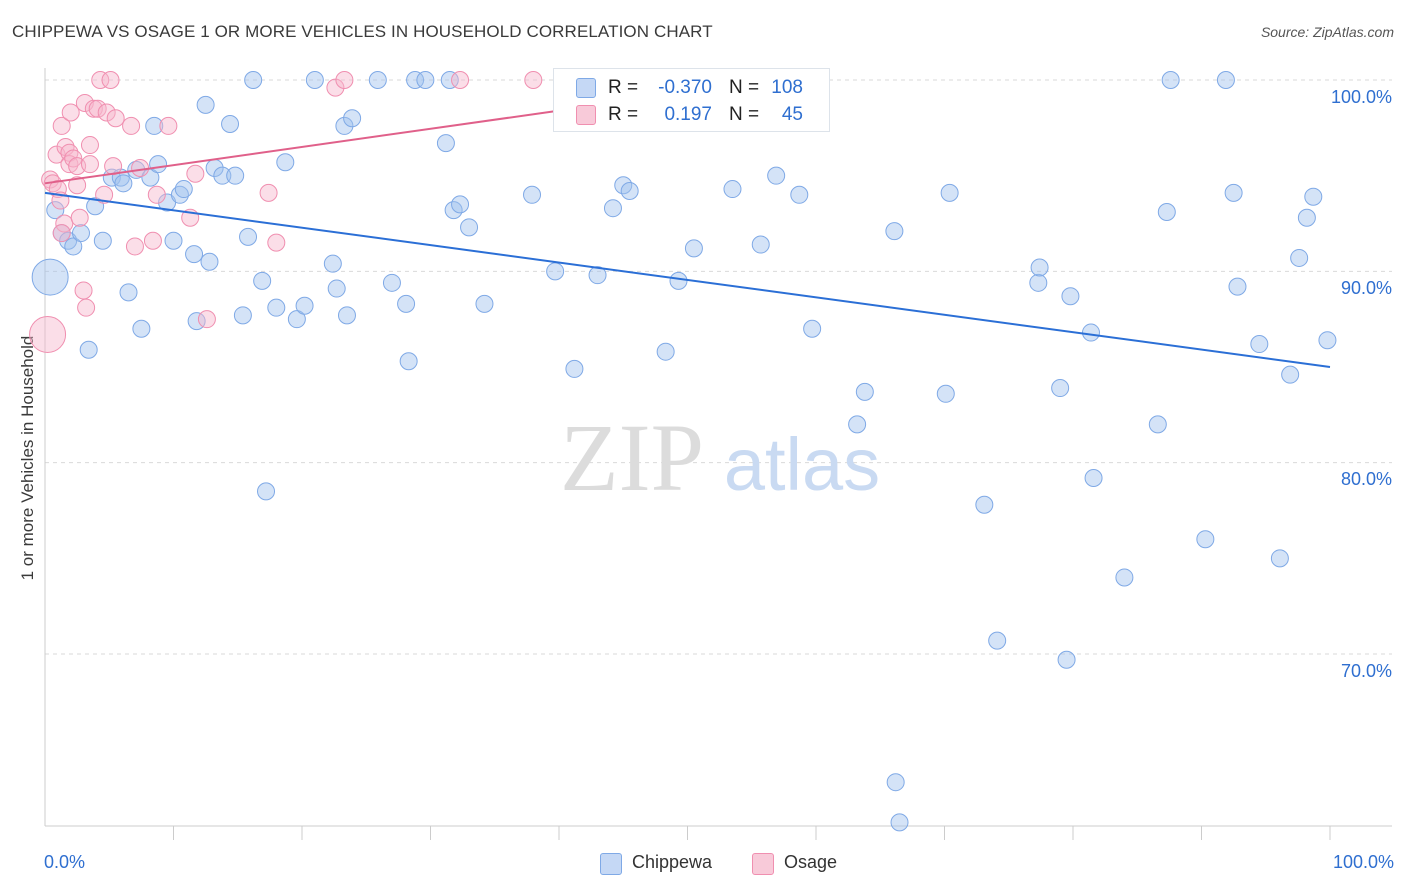 This screenshot has width=1406, height=892. What do you see at coordinates (611, 864) in the screenshot?
I see `chippewa-legend-swatch` at bounding box center [611, 864].